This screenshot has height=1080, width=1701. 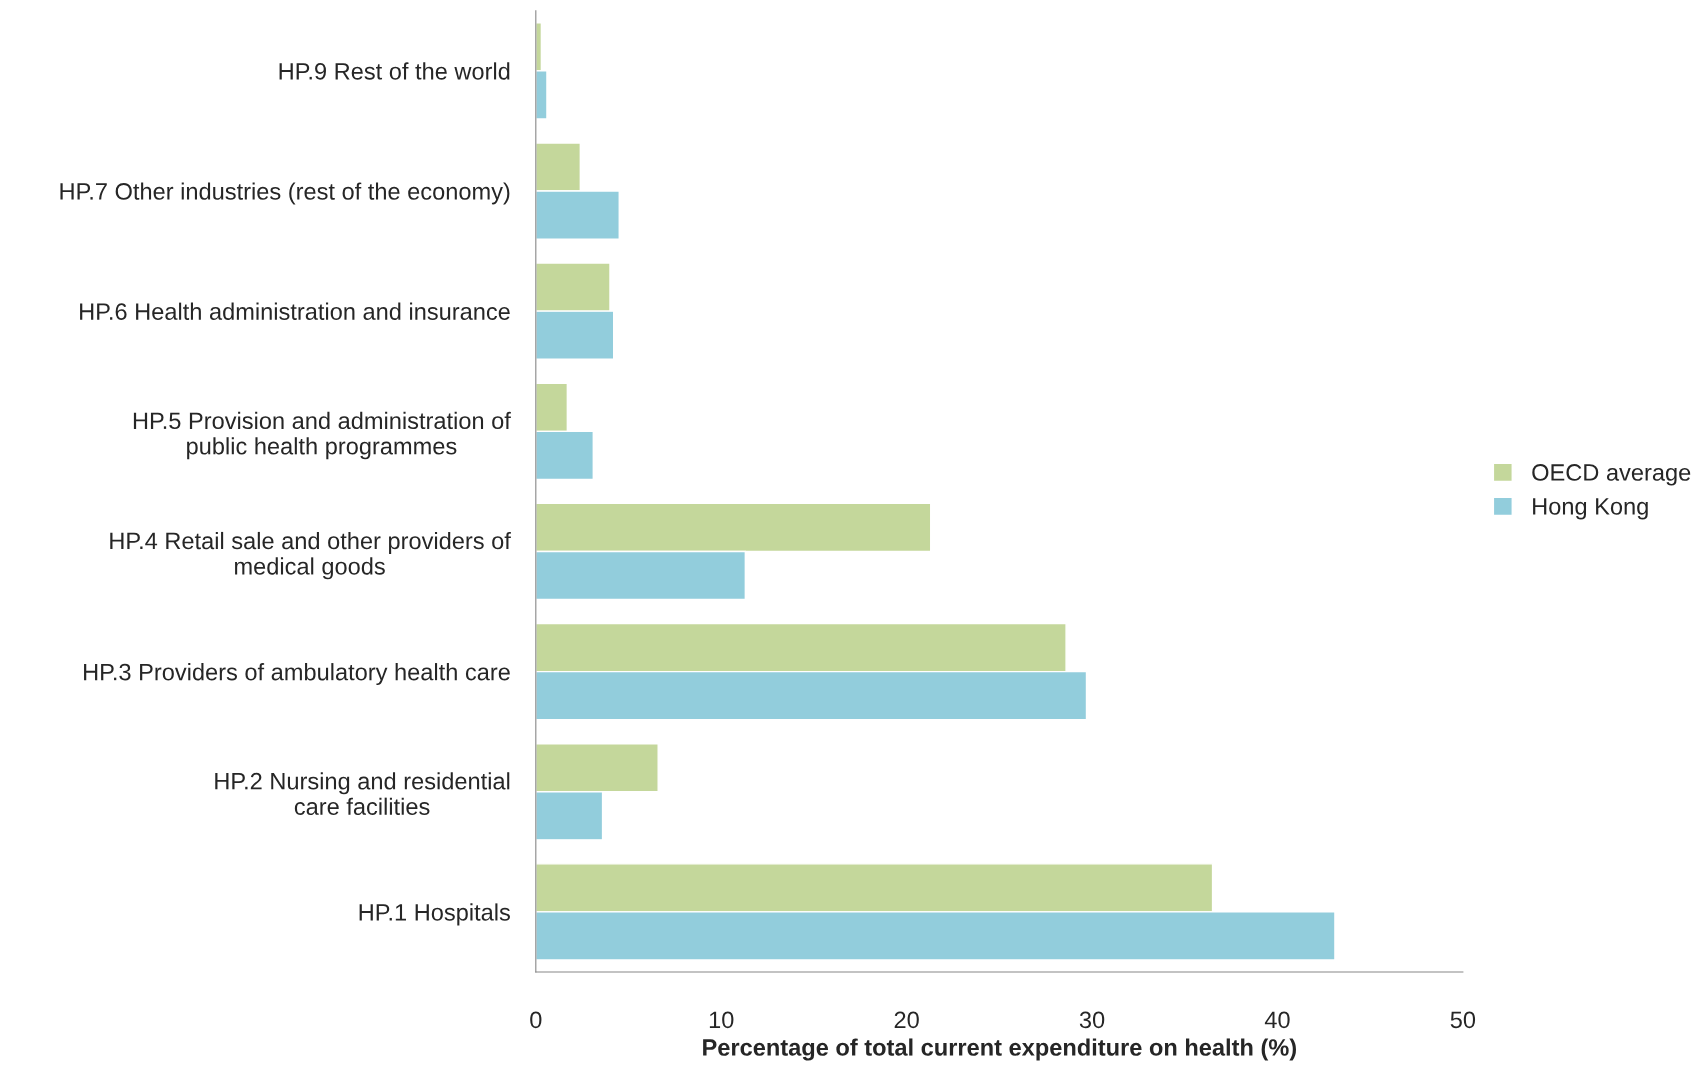 I want to click on y-tick-label: HP.9 Rest of the world, so click(x=394, y=71).